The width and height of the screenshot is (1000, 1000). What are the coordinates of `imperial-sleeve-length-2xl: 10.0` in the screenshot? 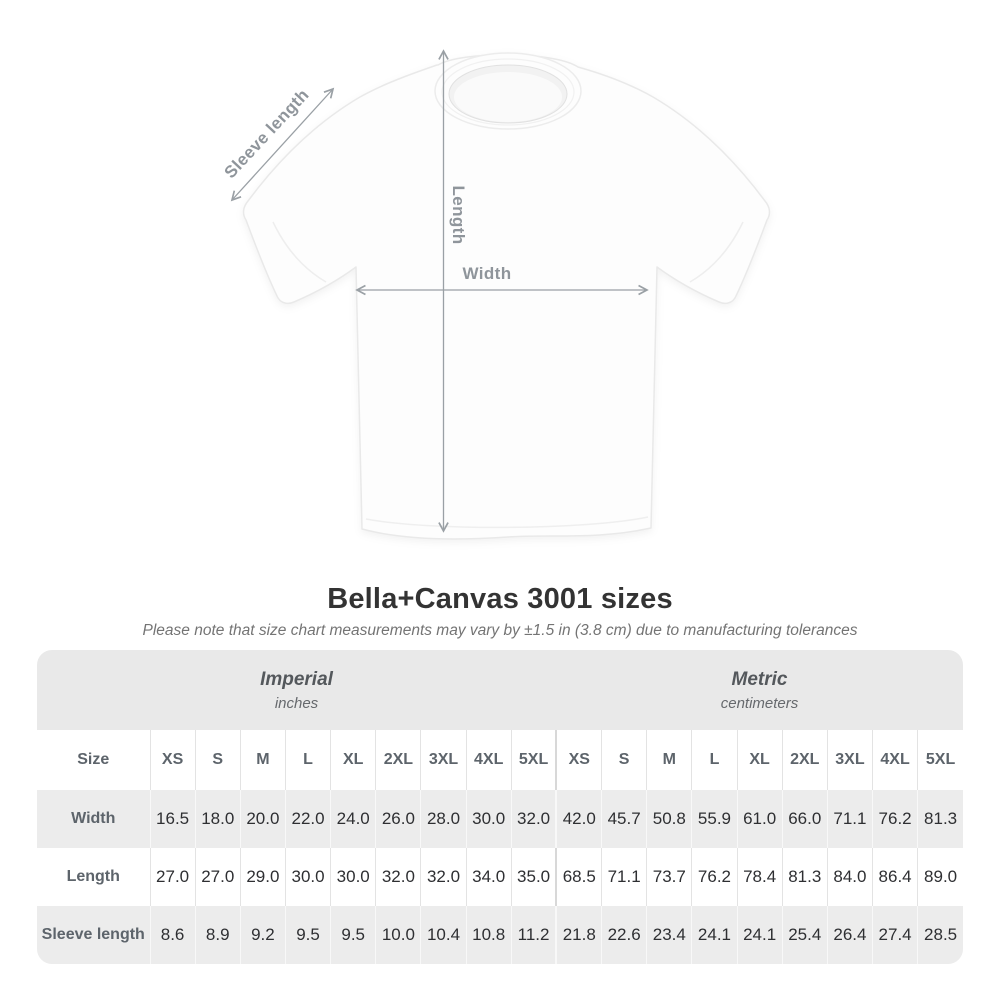 It's located at (398, 935).